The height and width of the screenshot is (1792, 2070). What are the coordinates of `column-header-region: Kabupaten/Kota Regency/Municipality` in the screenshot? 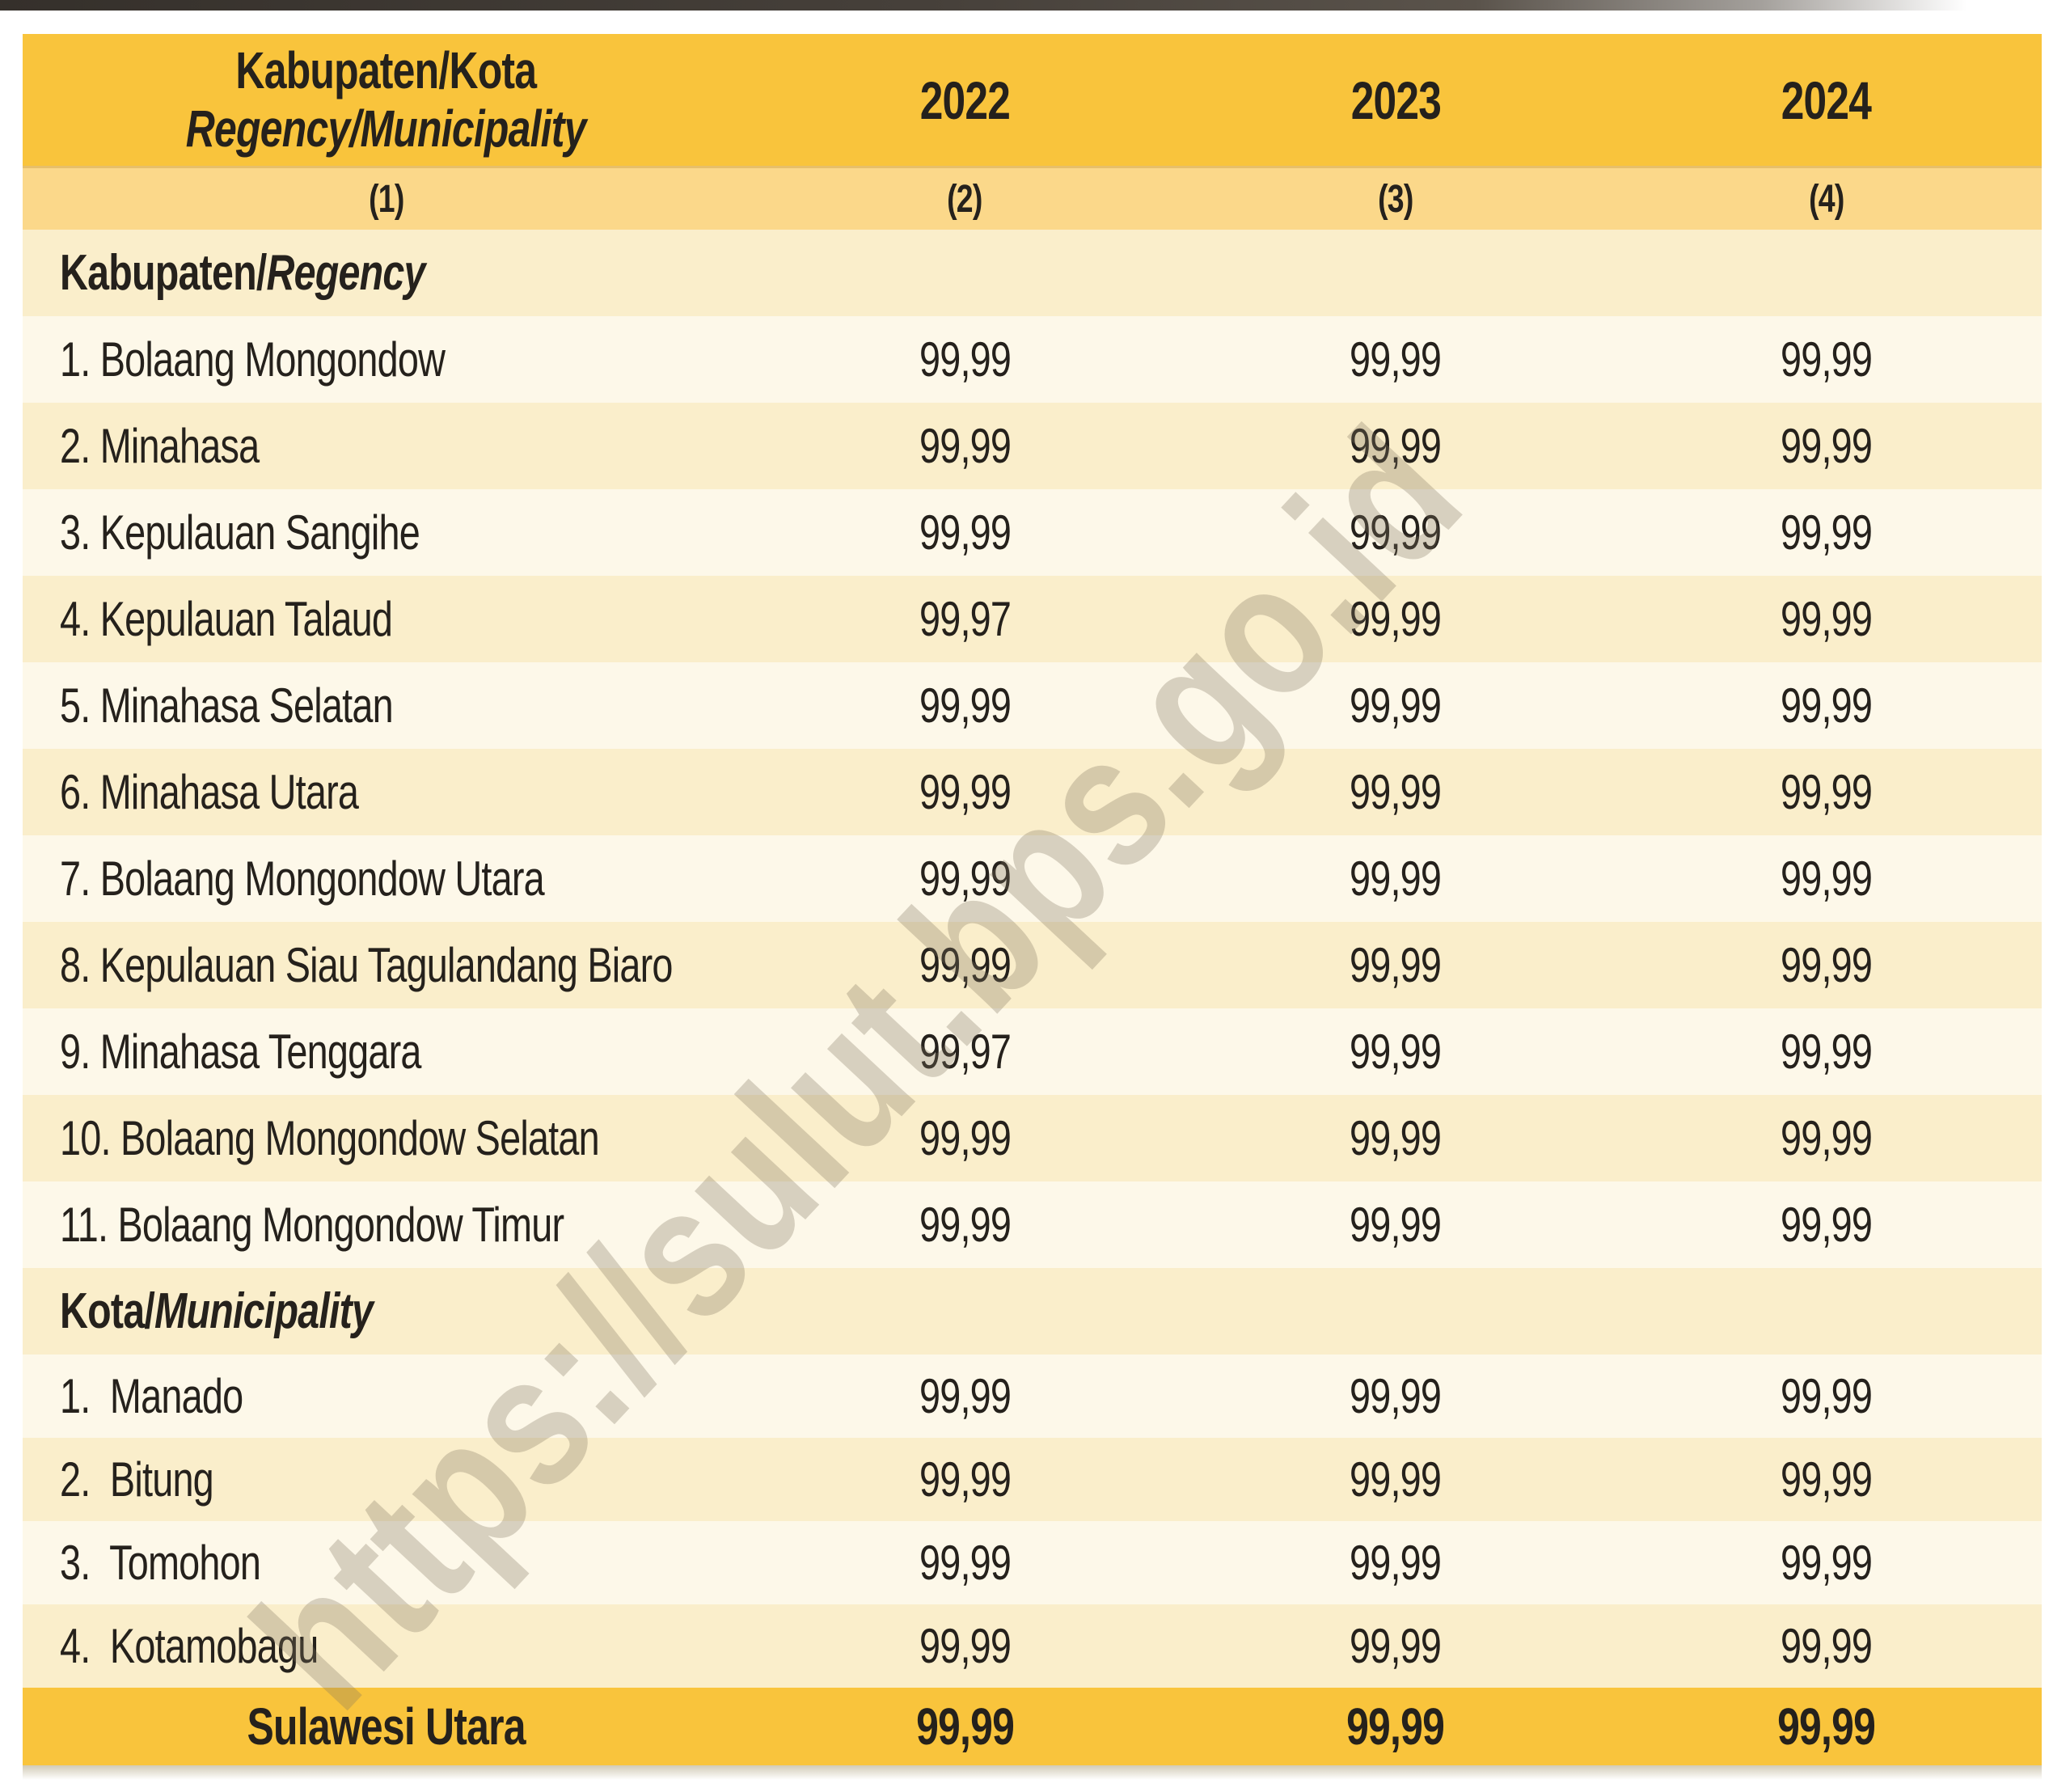 It's located at (386, 100).